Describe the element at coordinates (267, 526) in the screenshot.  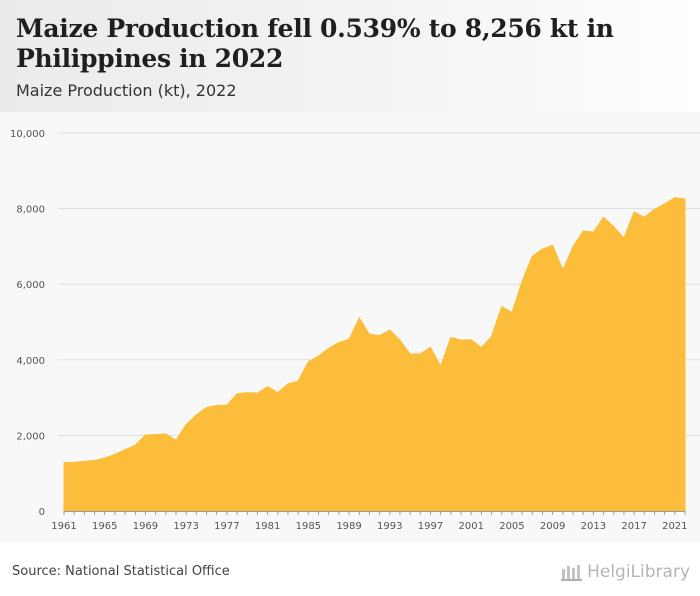
I see `x-tick-label: 1981` at that location.